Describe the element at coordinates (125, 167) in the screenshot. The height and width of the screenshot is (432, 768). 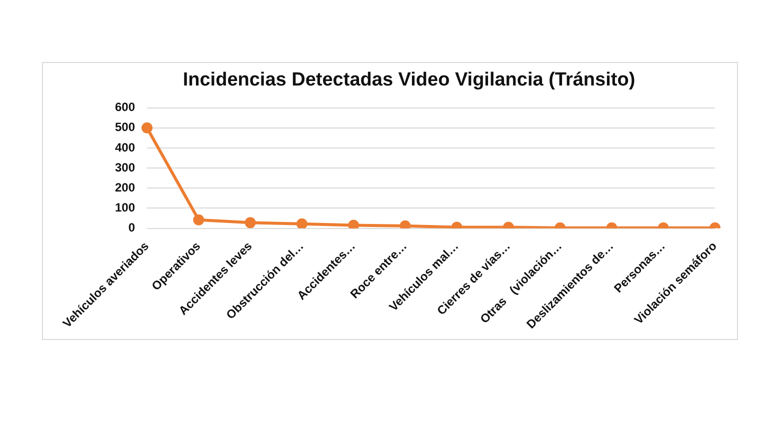
I see `y-tick-label: 300` at that location.